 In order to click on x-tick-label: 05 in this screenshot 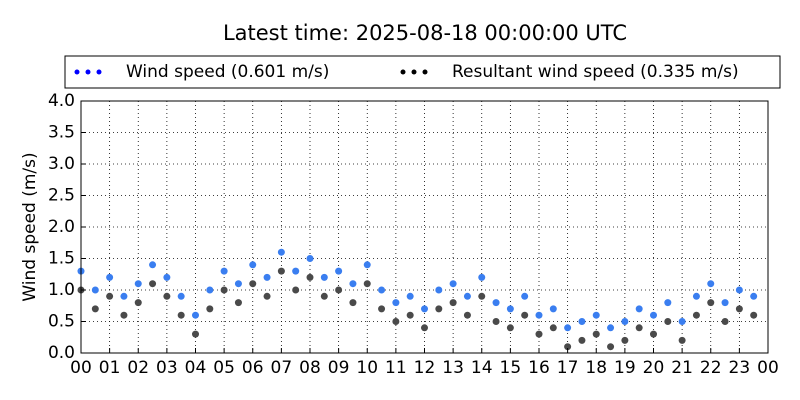, I will do `click(224, 368)`.